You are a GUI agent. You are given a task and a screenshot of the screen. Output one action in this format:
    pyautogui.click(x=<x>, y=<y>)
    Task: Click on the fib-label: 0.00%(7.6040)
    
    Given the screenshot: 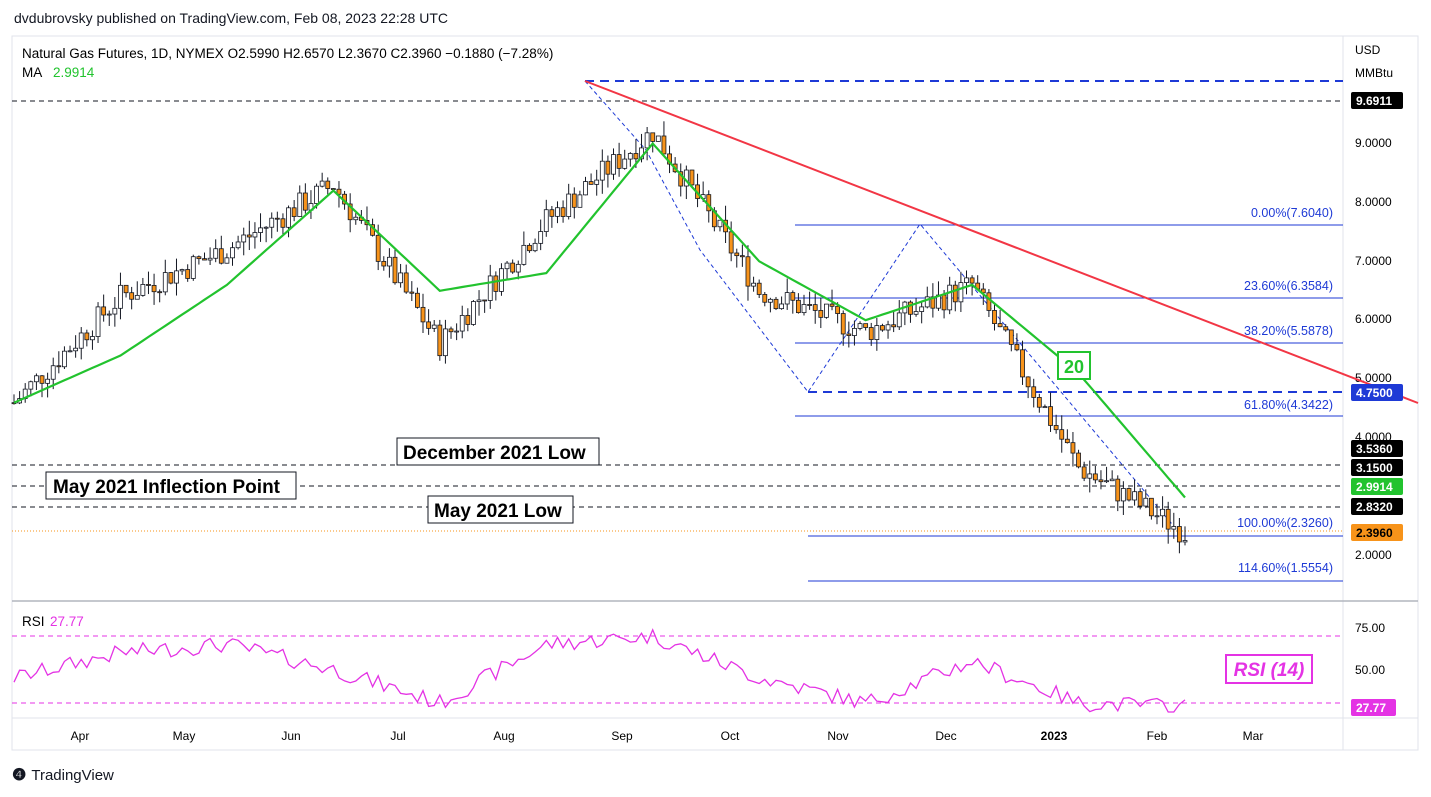 What is the action you would take?
    pyautogui.click(x=1292, y=213)
    